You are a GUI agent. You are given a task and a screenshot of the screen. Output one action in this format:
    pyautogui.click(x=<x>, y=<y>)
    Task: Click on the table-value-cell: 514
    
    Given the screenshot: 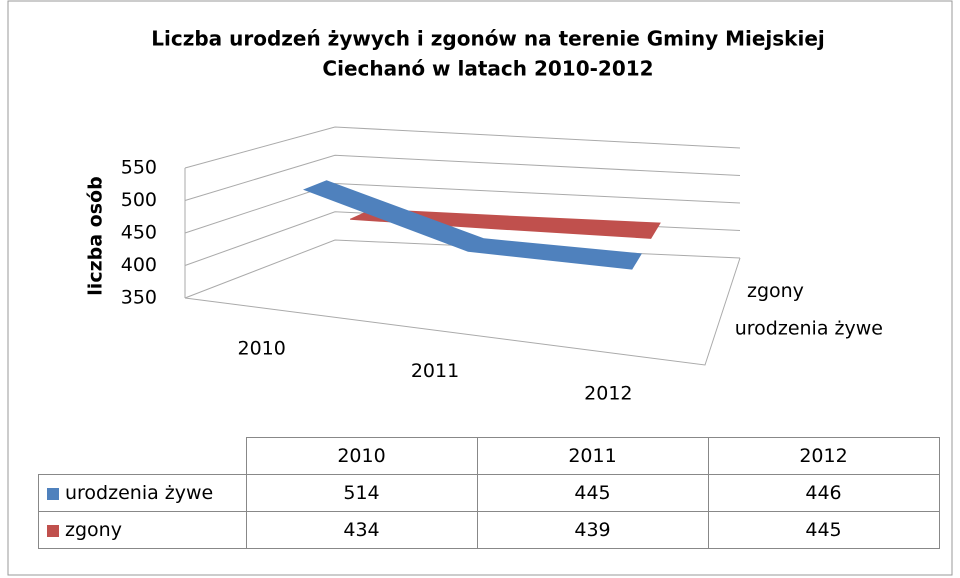 What is the action you would take?
    pyautogui.click(x=361, y=493)
    